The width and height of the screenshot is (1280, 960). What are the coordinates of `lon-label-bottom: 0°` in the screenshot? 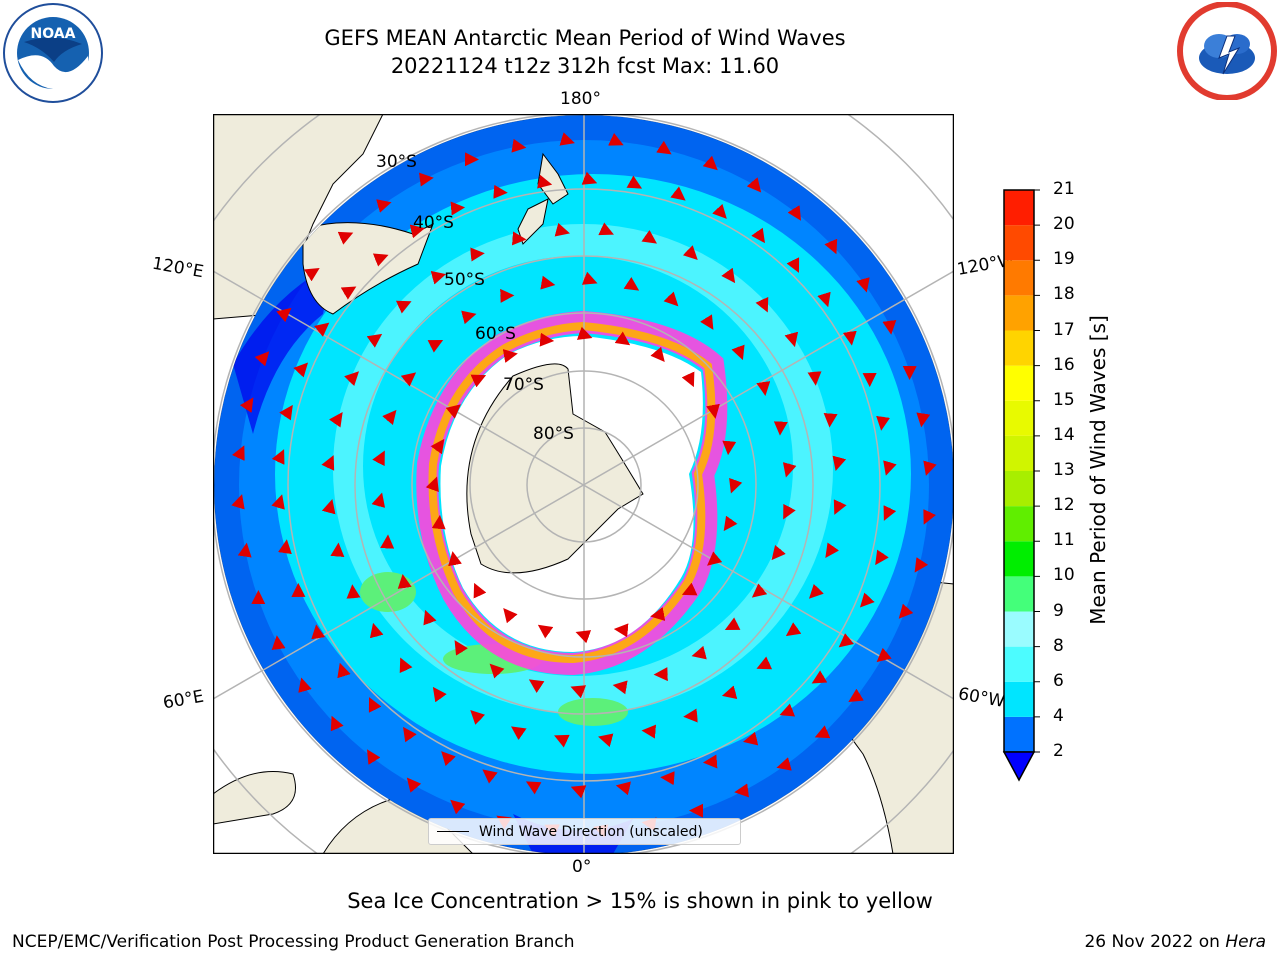 It's located at (582, 867).